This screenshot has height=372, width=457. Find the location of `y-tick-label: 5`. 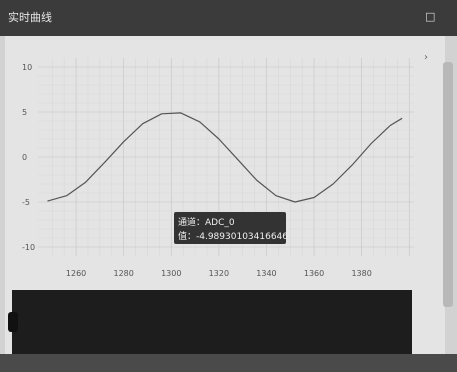

y-tick-label: 5 is located at coordinates (24, 112).